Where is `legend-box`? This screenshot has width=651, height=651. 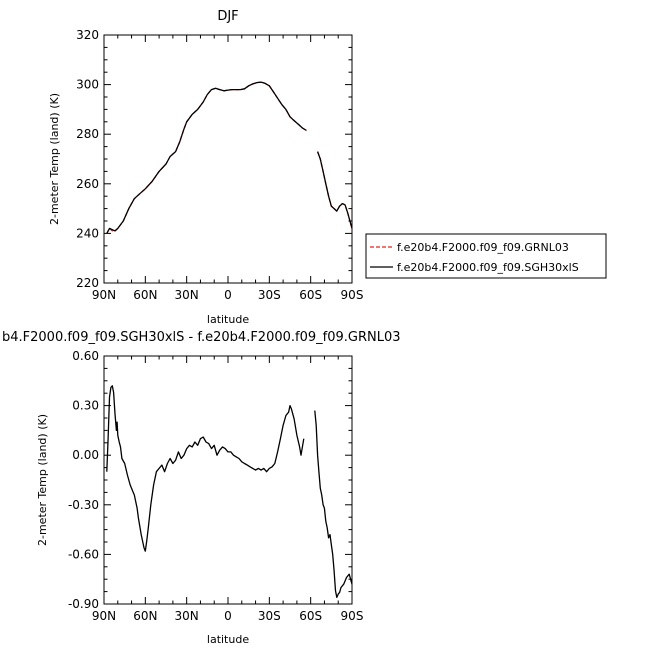 legend-box is located at coordinates (486, 256).